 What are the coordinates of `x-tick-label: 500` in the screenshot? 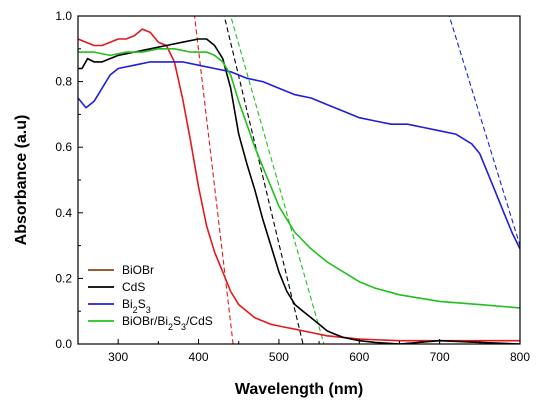 It's located at (279, 357).